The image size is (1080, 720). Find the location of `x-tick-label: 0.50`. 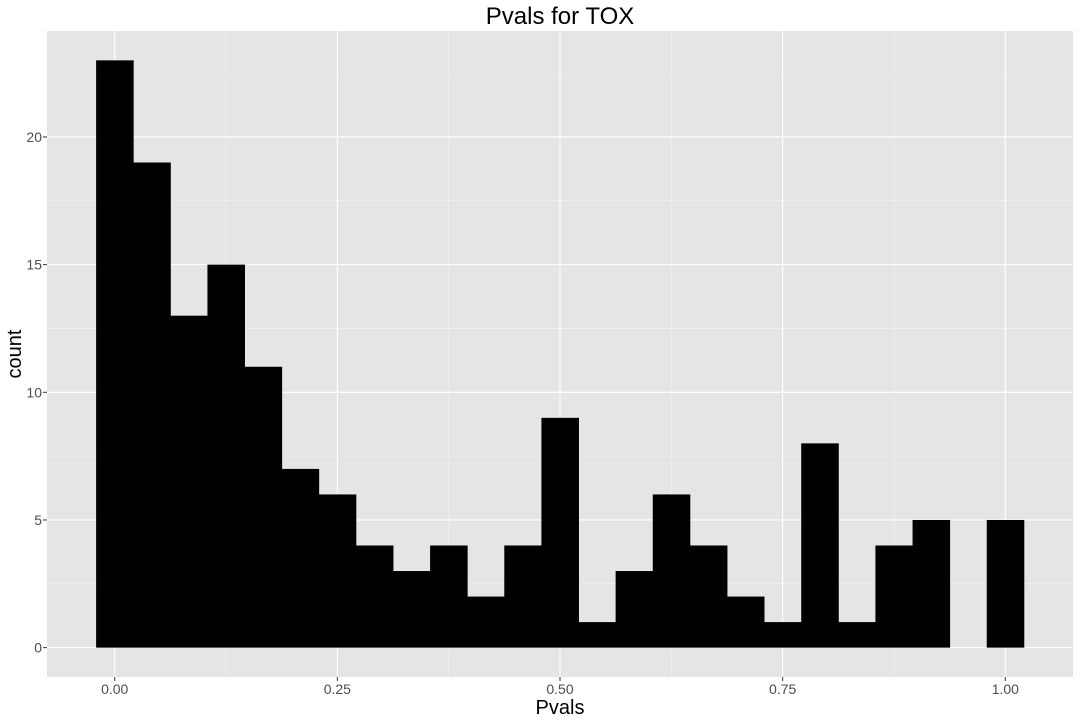

x-tick-label: 0.50 is located at coordinates (559, 689).